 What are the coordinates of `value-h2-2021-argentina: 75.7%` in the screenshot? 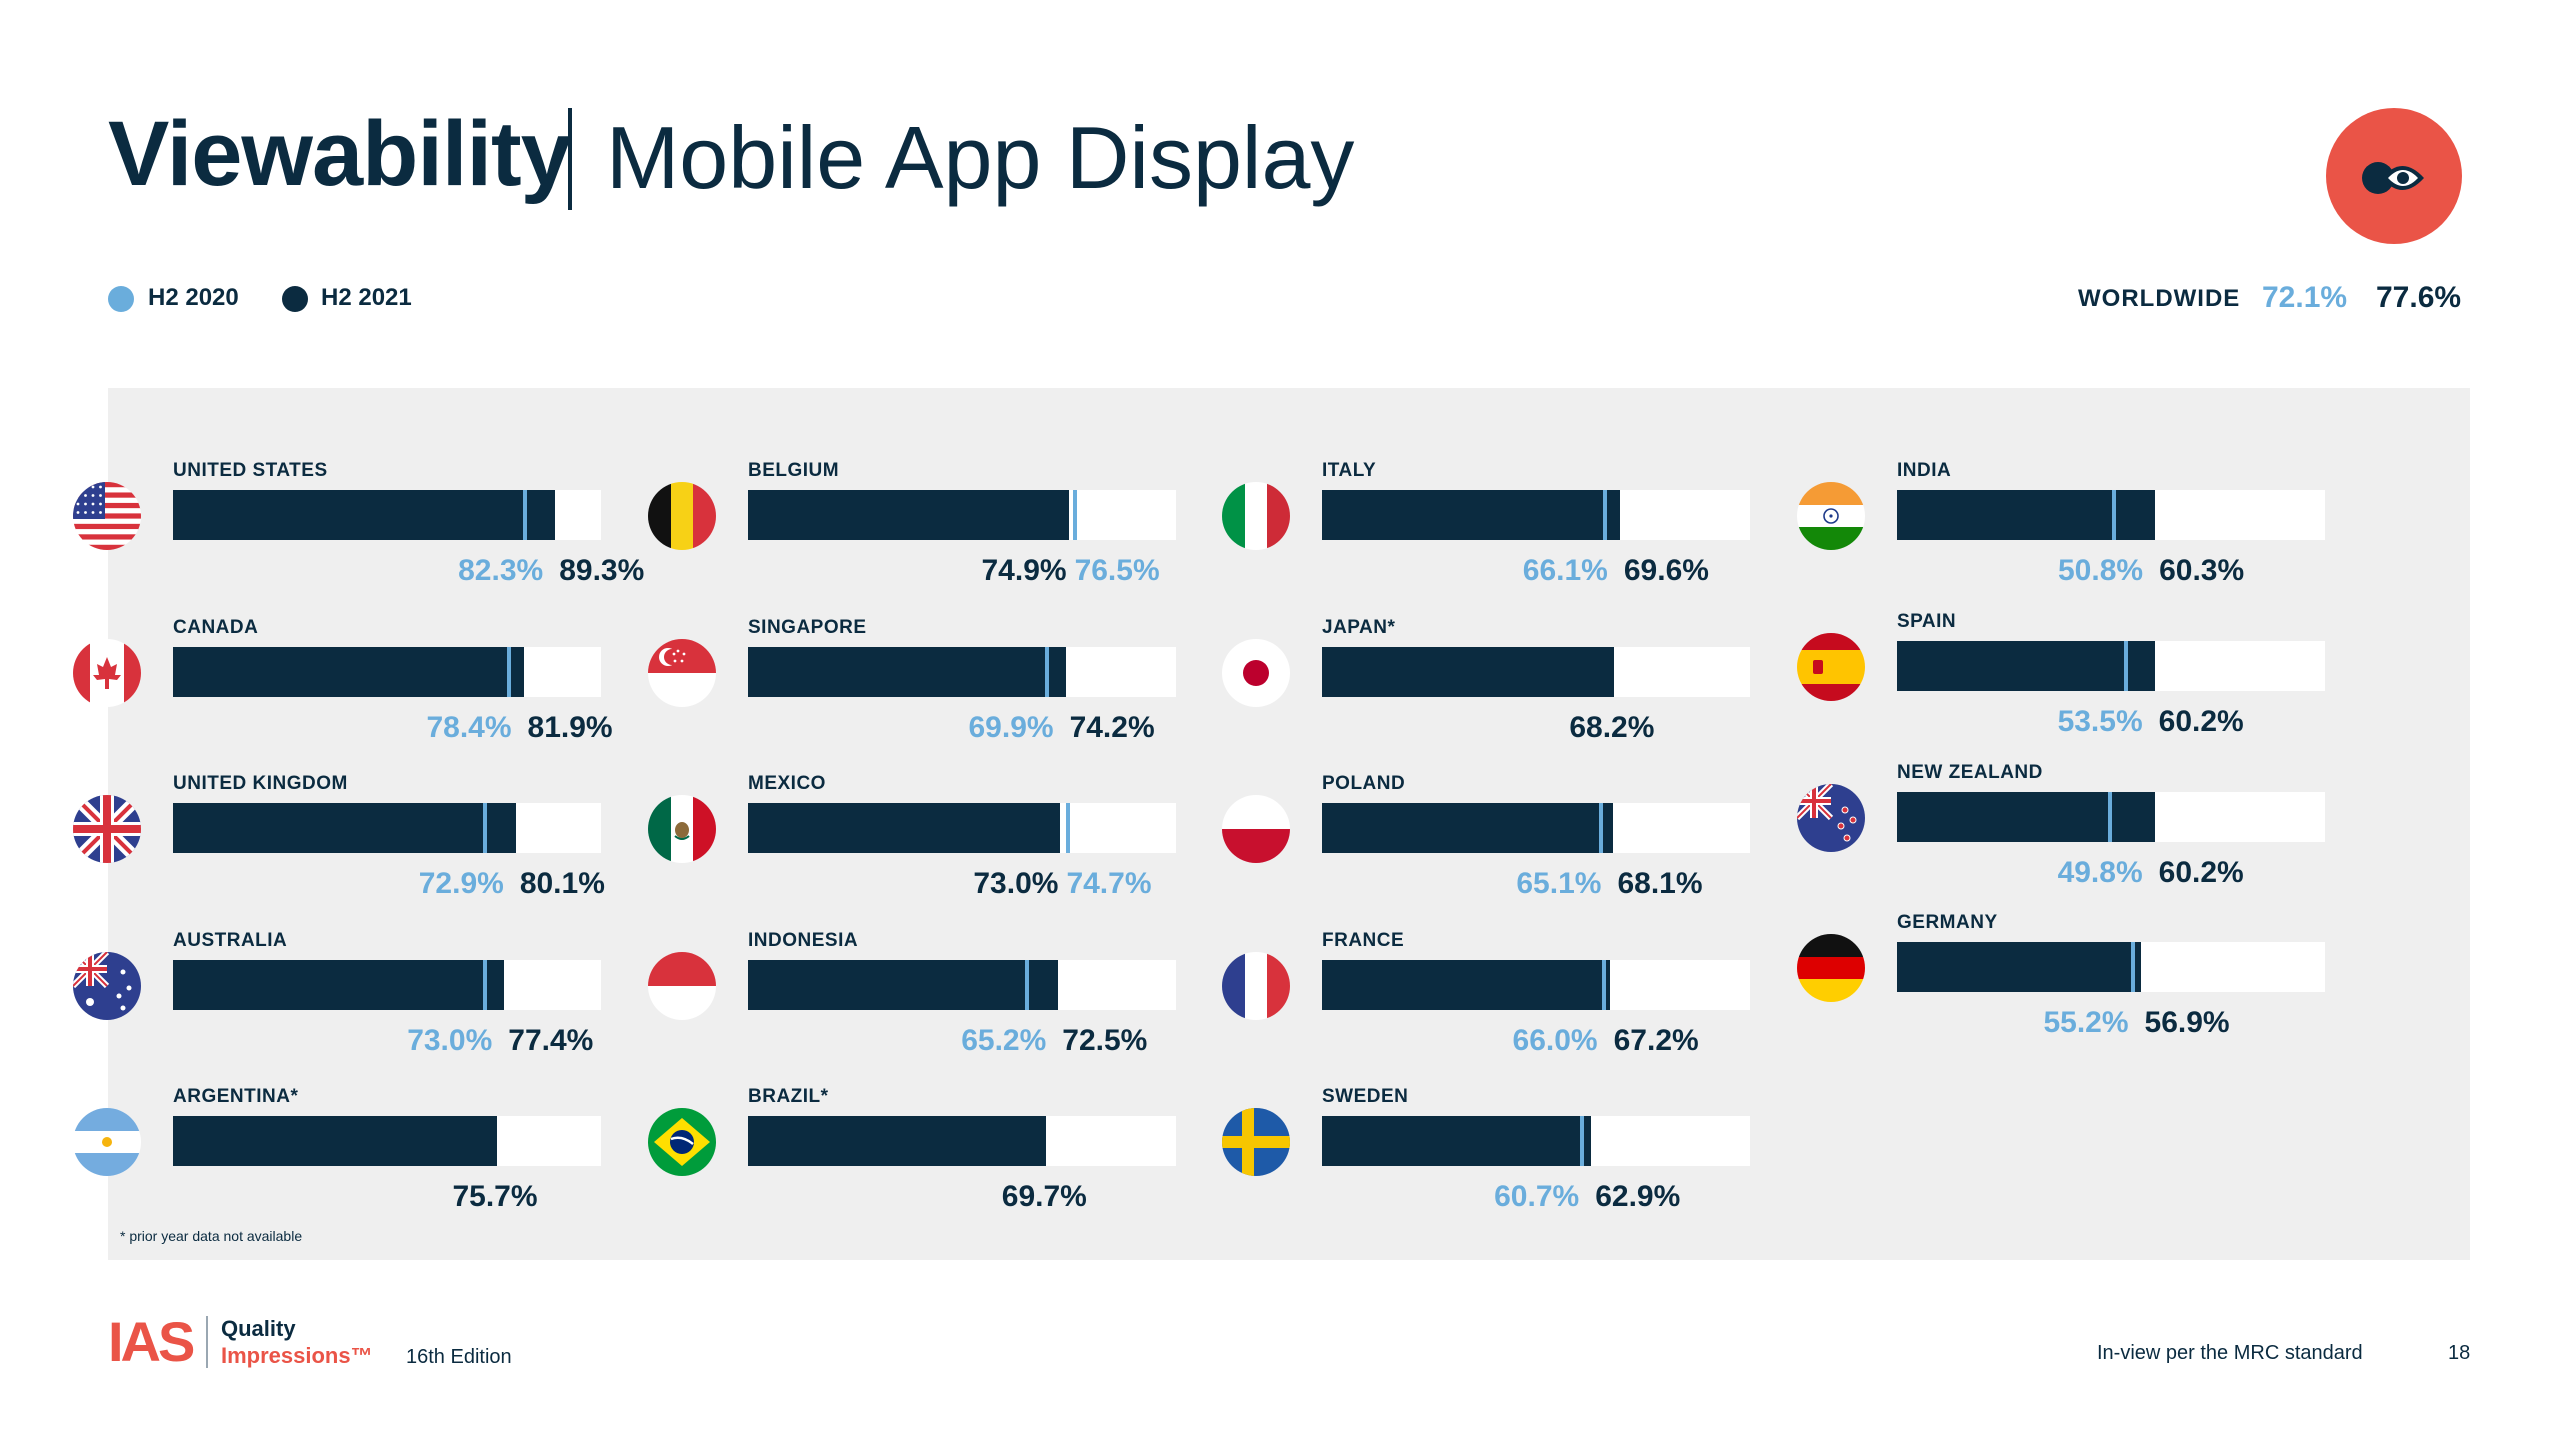 It's located at (495, 1196).